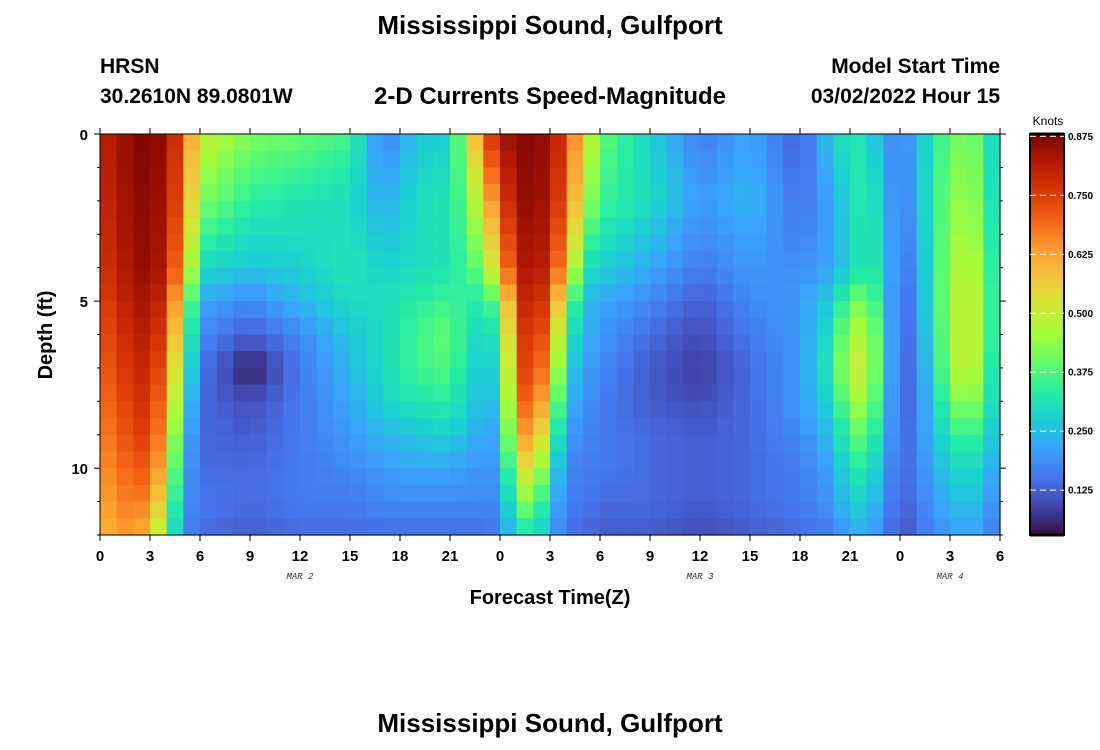  I want to click on model-start-value: 03/02/2022 Hour 15, so click(905, 96).